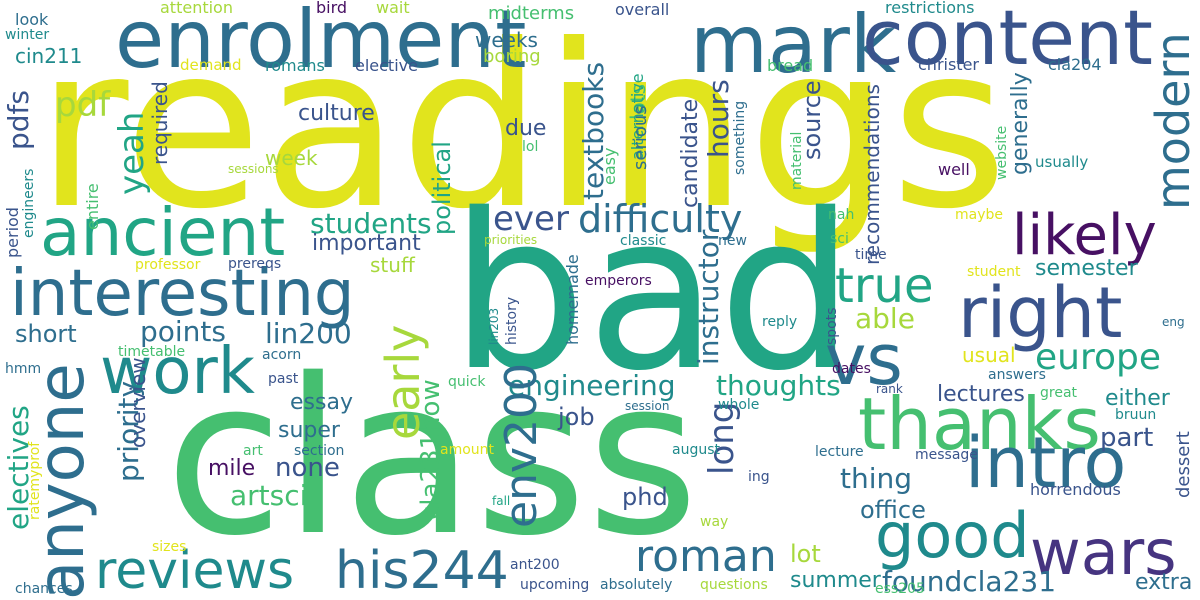 The image size is (1200, 600). What do you see at coordinates (780, 322) in the screenshot?
I see `word: reply` at bounding box center [780, 322].